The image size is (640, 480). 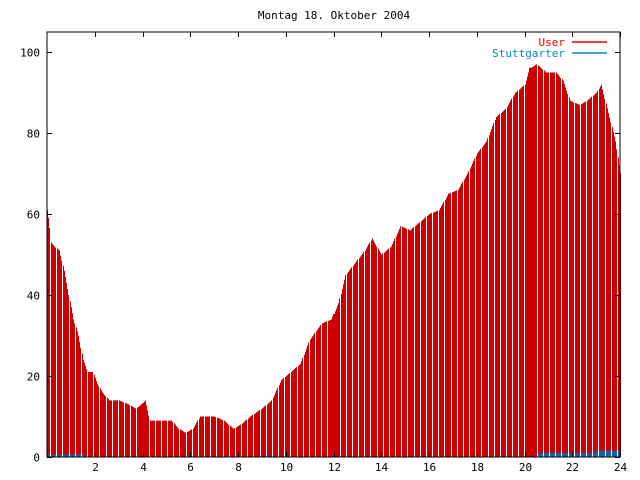 I want to click on x-tick-label: 22, so click(x=572, y=467).